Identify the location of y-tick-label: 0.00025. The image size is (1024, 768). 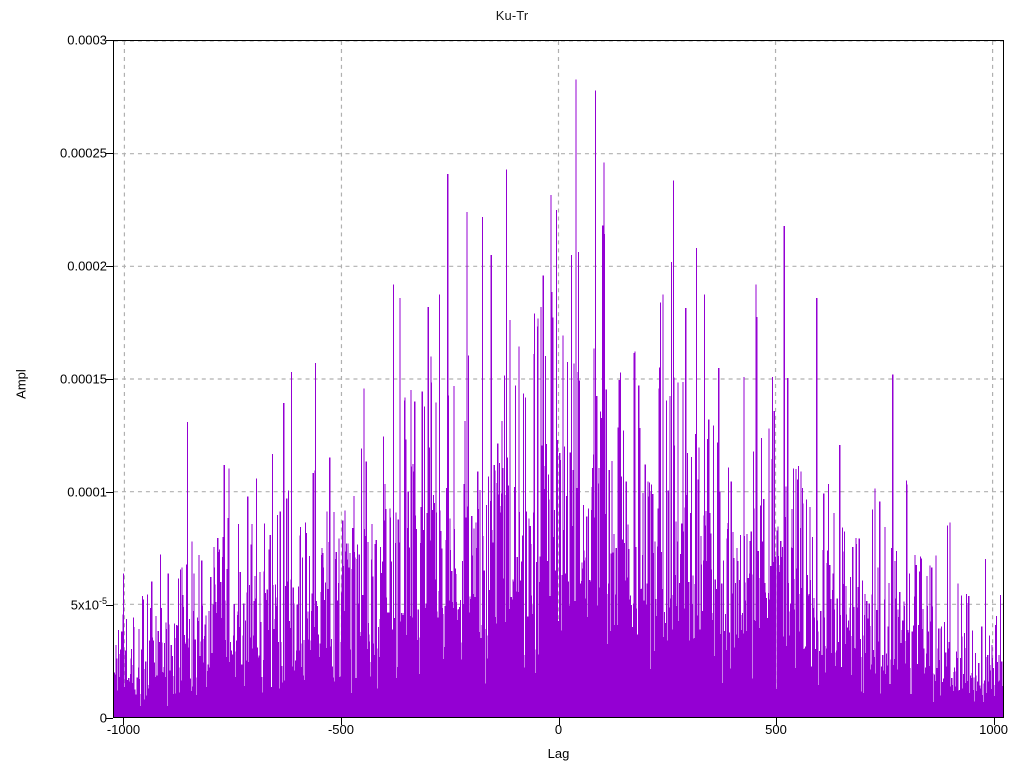
(83, 153).